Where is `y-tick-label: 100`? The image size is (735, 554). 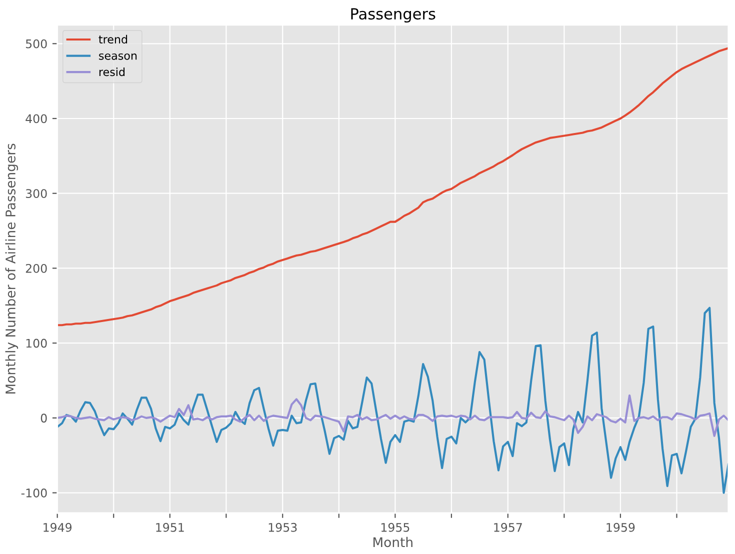
y-tick-label: 100 is located at coordinates (36, 343).